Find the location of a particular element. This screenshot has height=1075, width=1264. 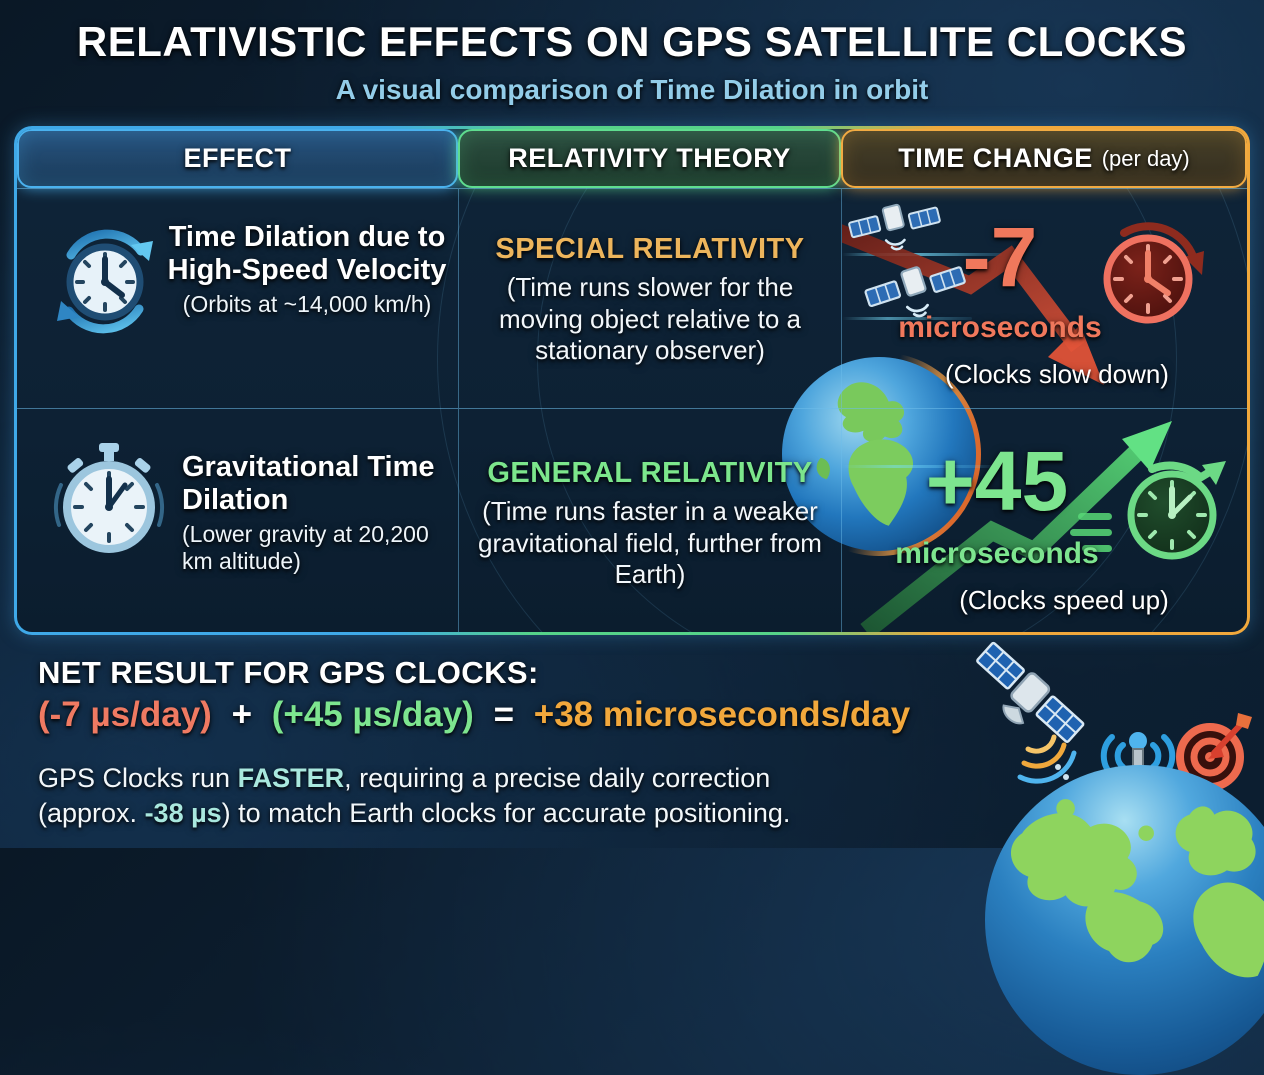

column-header-time-change: TIME CHANGE (per day) is located at coordinates (1044, 158).